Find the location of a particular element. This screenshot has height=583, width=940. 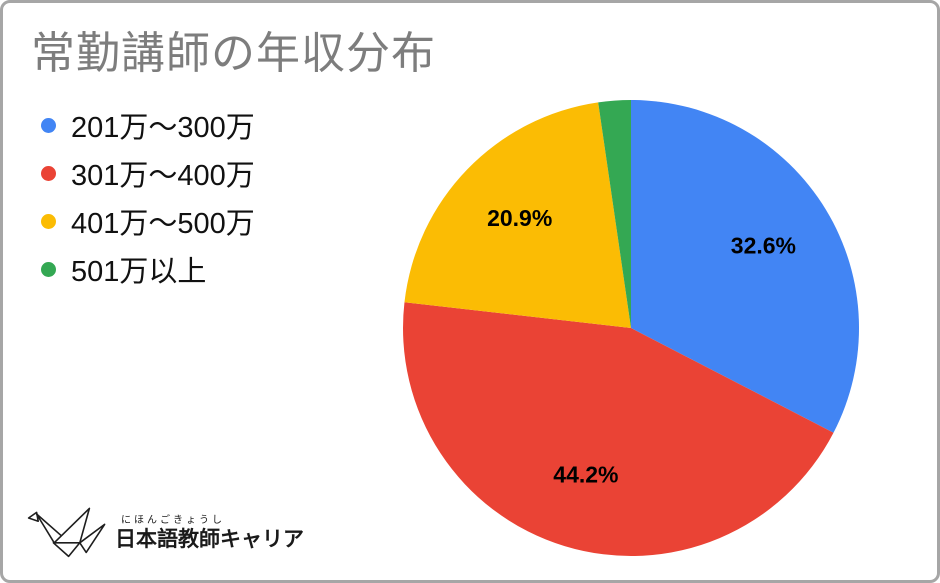

logo-name: 日本語教師キャリア is located at coordinates (209, 539).